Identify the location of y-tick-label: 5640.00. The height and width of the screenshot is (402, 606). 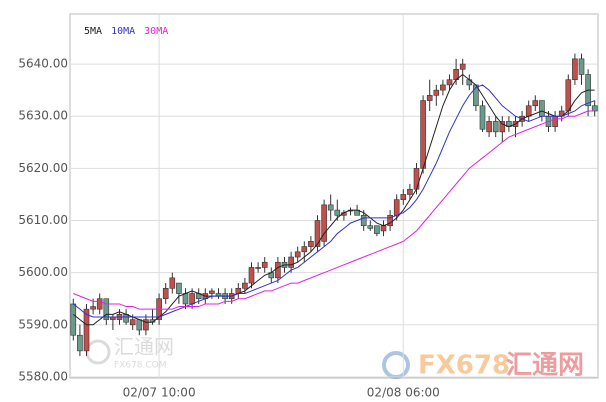
(43, 64).